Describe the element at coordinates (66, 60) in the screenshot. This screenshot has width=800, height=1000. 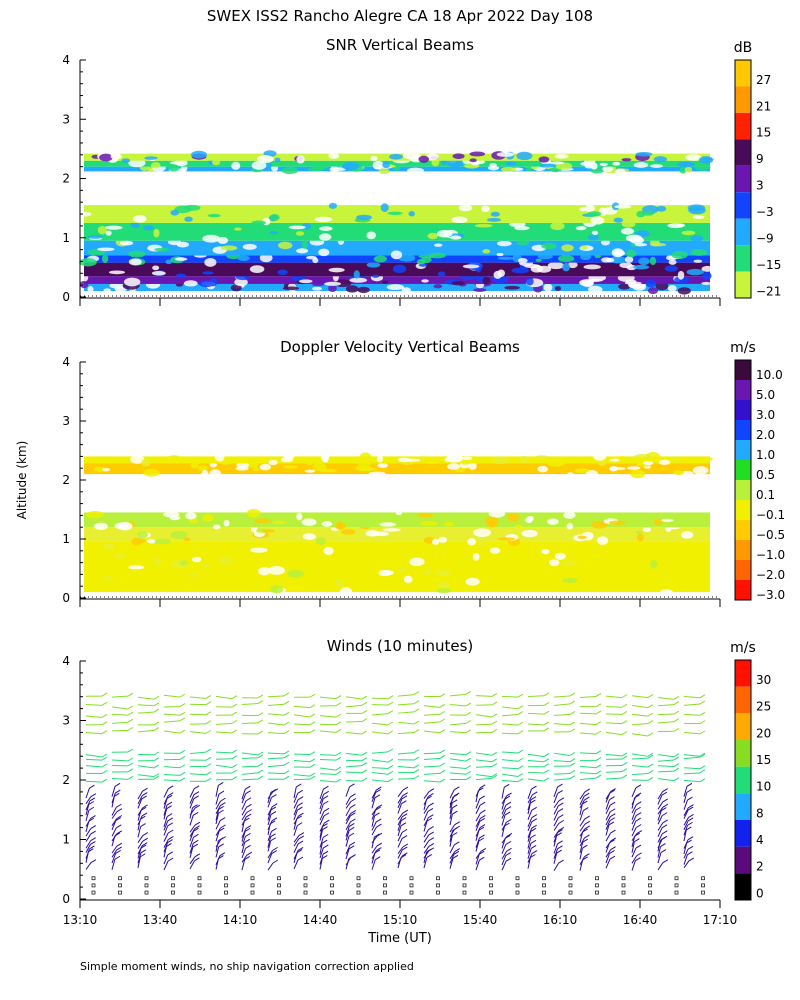
I see `y-tick-label: 4` at that location.